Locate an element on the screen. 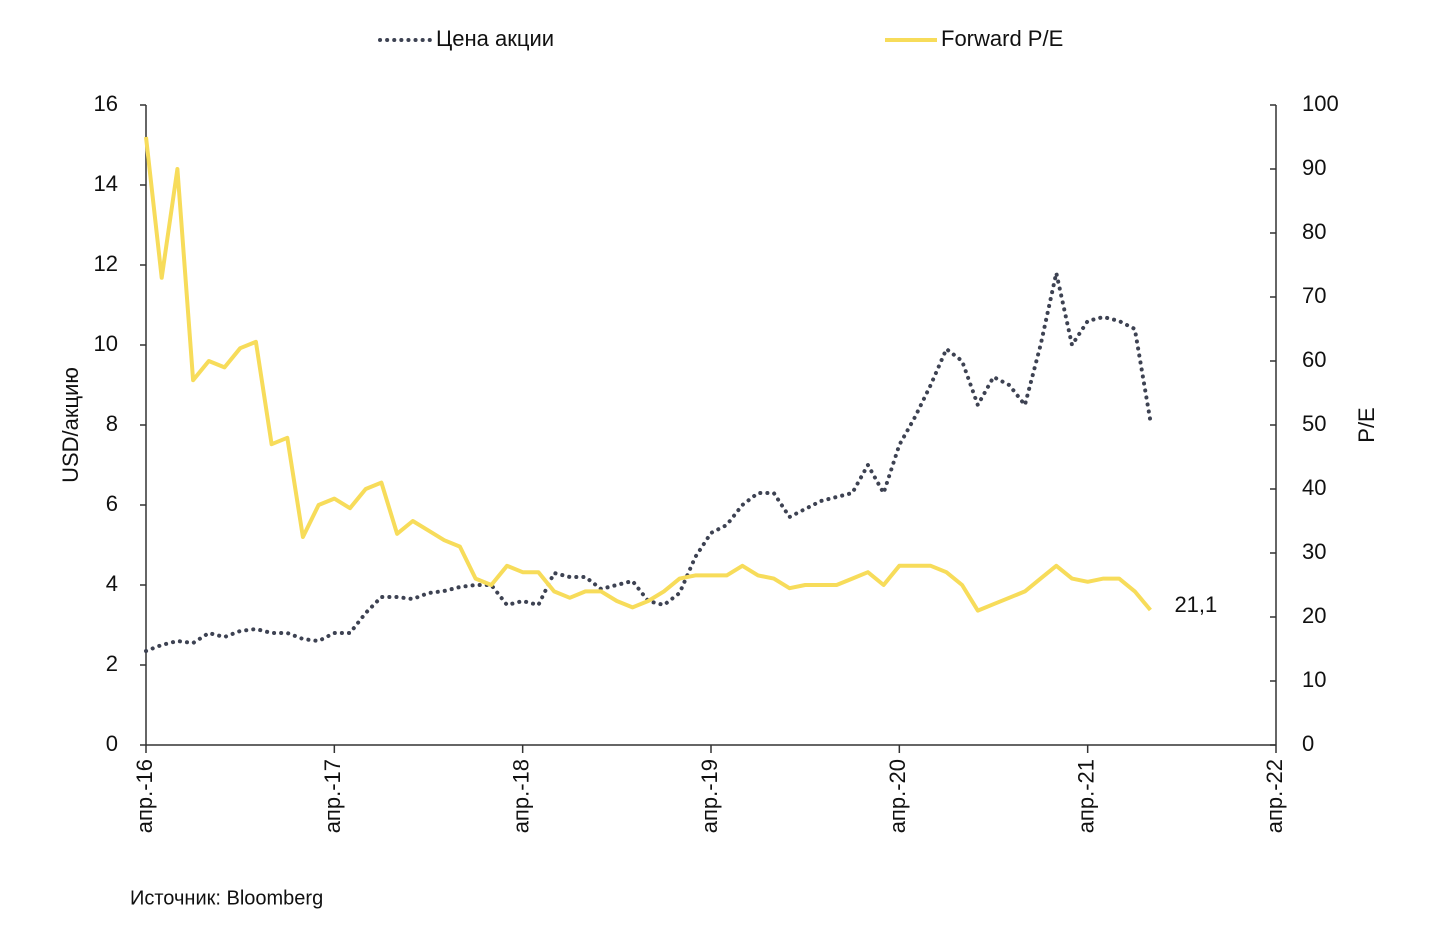 The image size is (1440, 940). y2-tick-label: 20 is located at coordinates (1314, 615).